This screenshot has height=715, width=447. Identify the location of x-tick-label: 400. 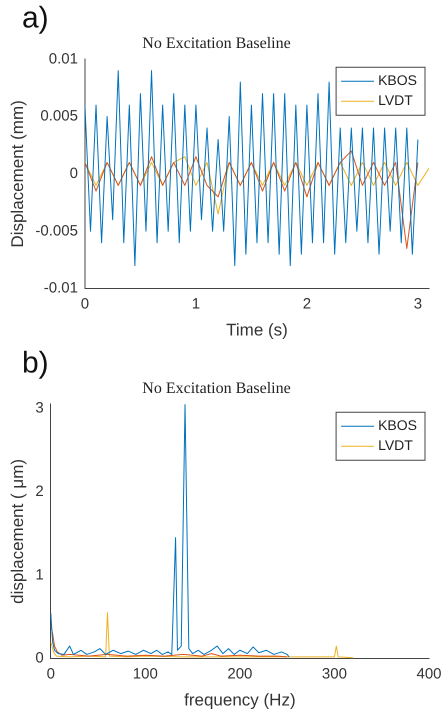
(429, 674).